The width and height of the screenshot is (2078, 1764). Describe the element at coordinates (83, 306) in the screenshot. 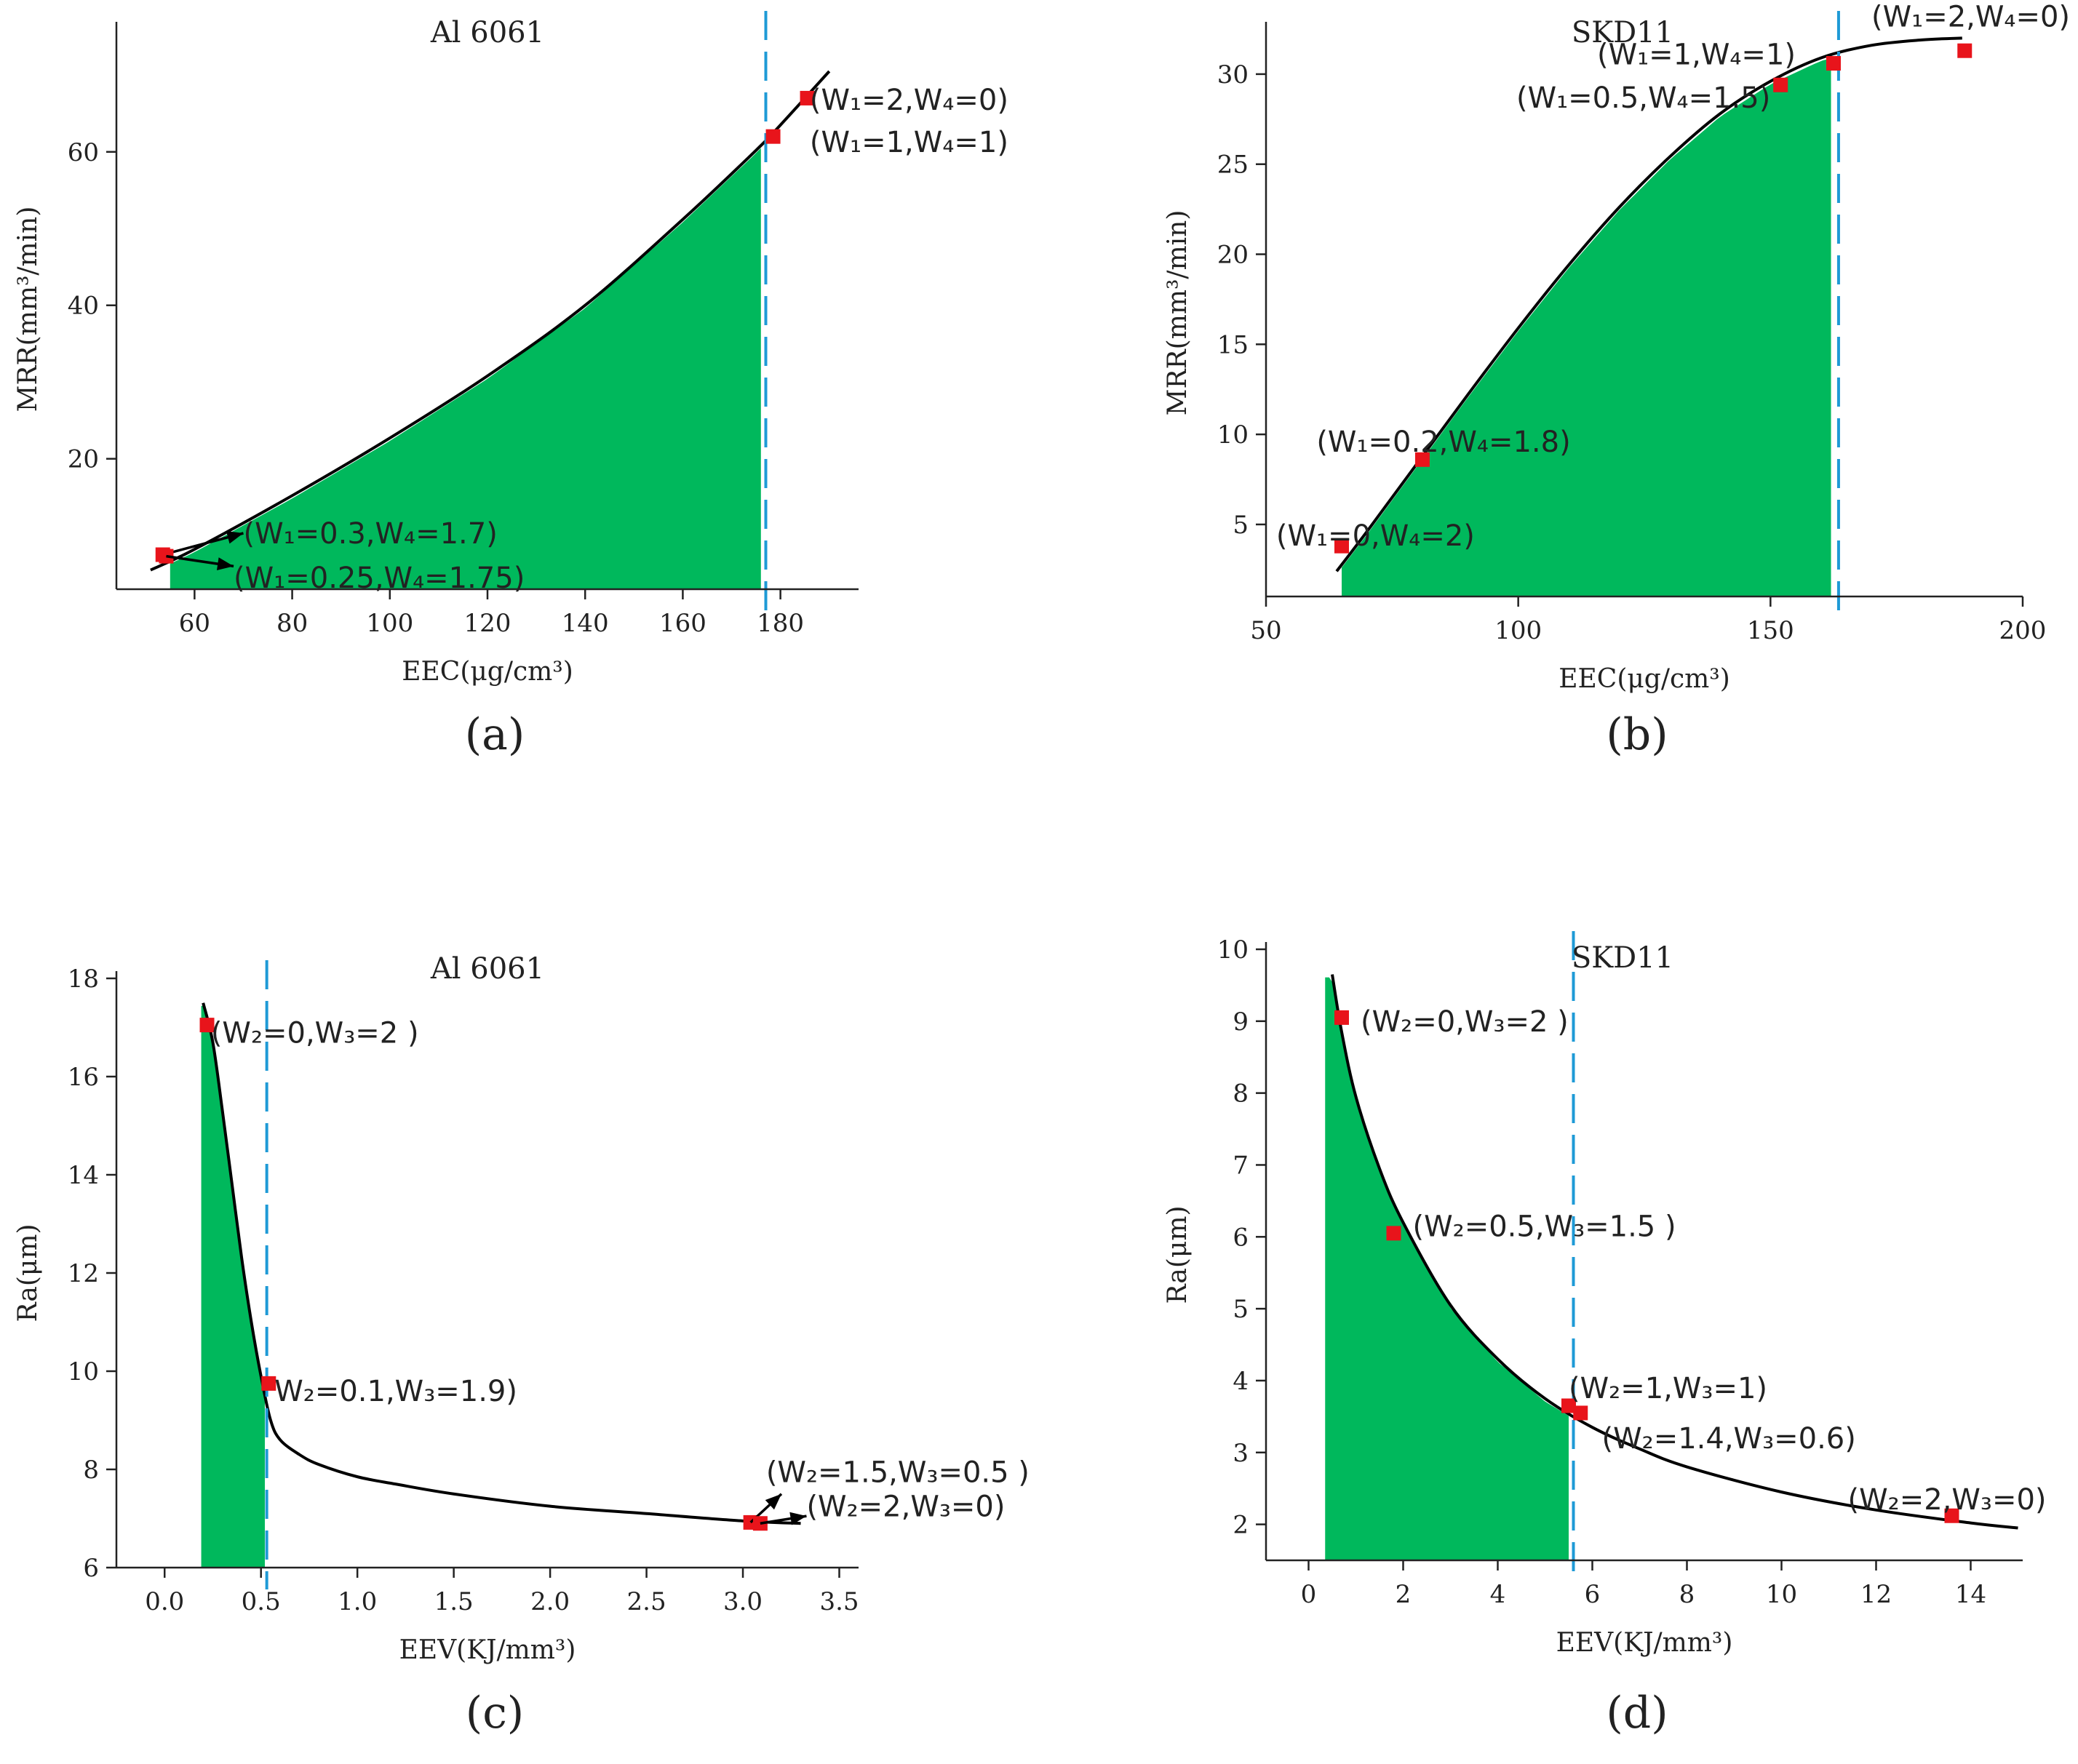

I see `y-tick-label: 40` at that location.